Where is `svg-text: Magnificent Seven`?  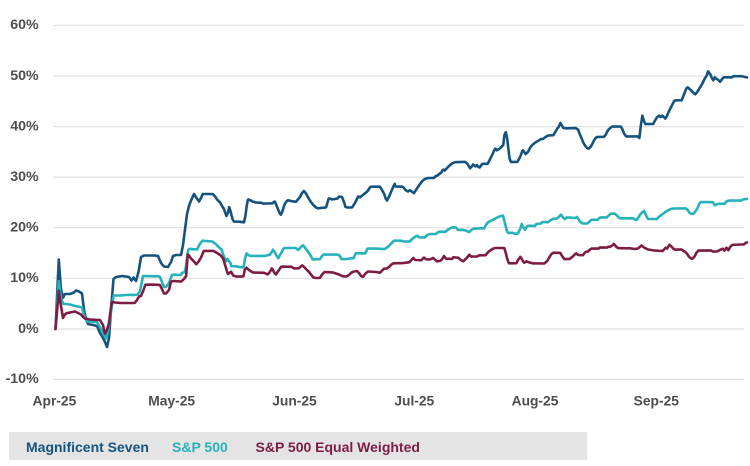
svg-text: Magnificent Seven is located at coordinates (87, 447).